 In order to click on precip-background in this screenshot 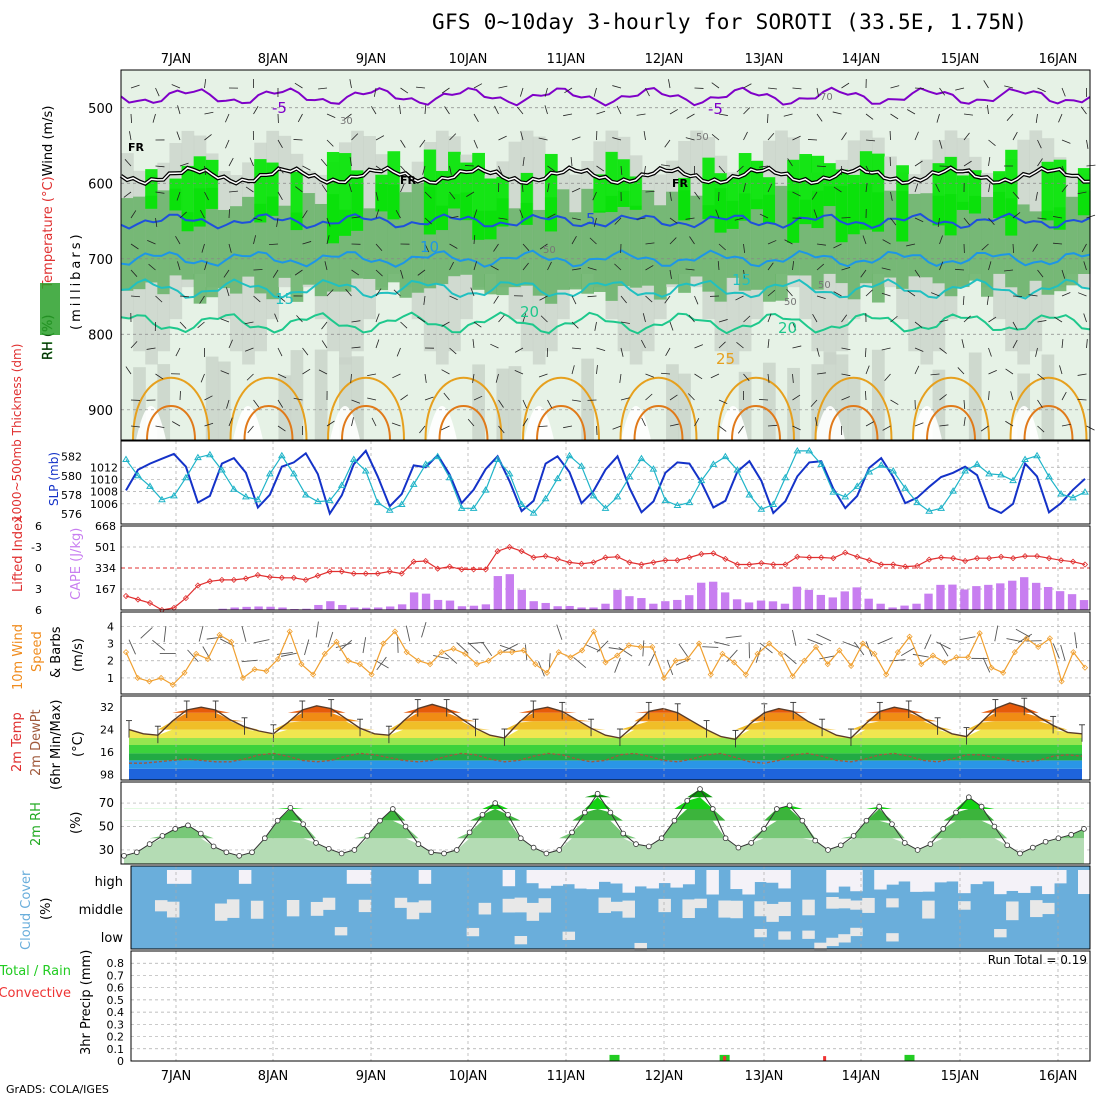, I will do `click(610, 1006)`.